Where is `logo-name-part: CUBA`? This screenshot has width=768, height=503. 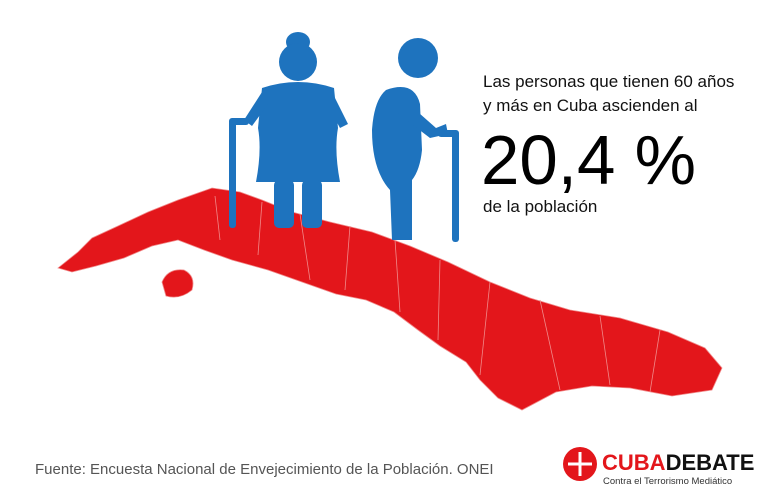 logo-name-part: CUBA is located at coordinates (634, 462).